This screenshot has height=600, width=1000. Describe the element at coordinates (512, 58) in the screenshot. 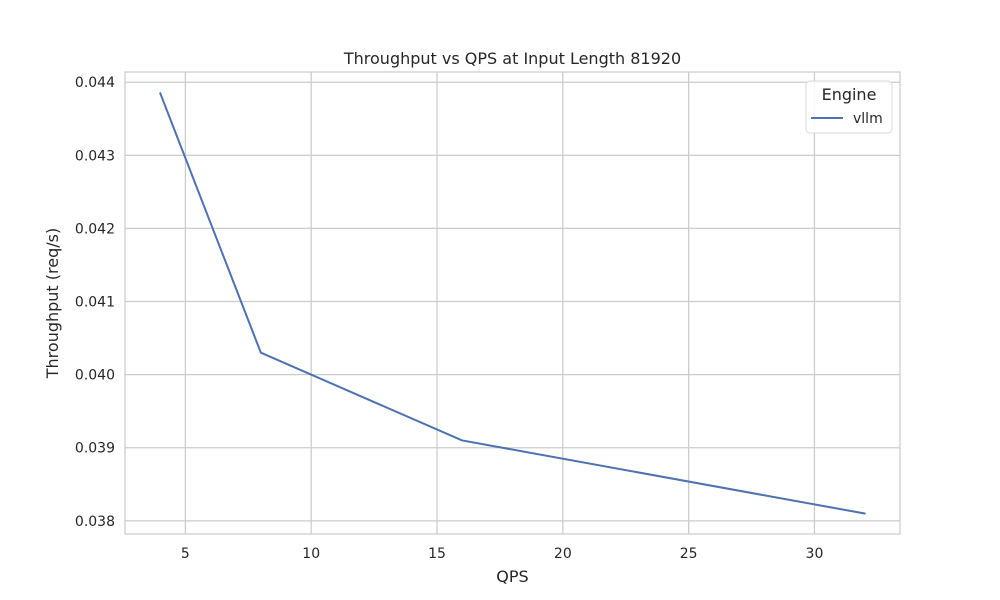

I see `chart-title: Throughput vs QPS at Input Length 81920` at that location.